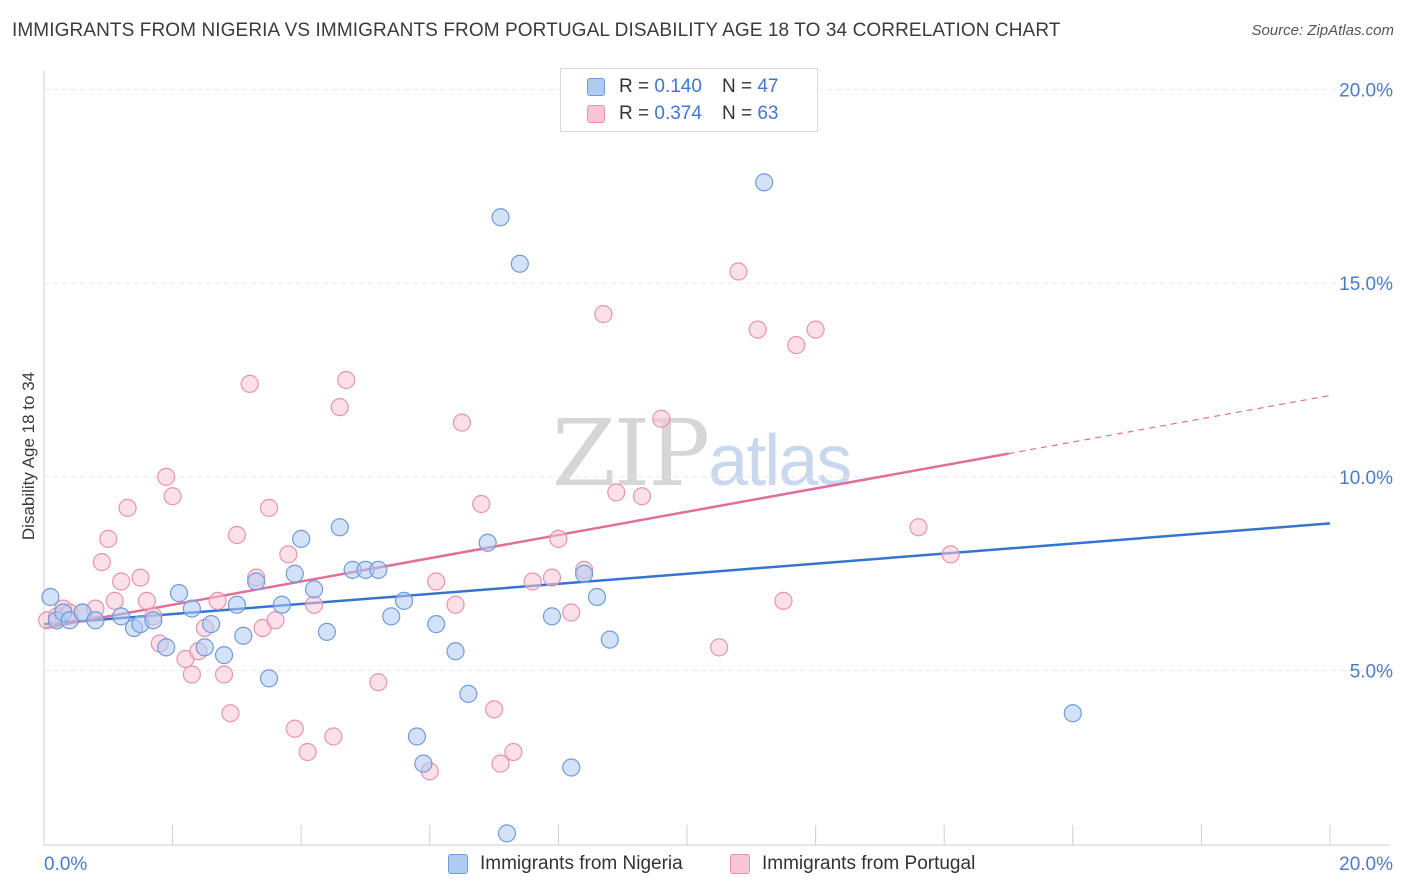  I want to click on y-tick-label: 20.0%, so click(1366, 90).